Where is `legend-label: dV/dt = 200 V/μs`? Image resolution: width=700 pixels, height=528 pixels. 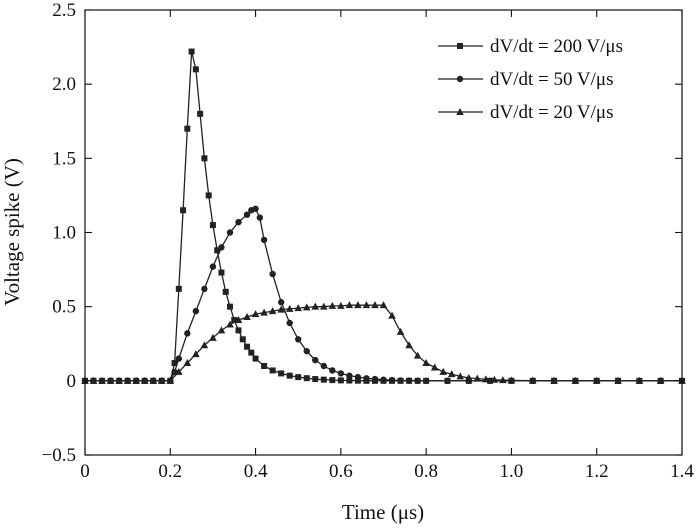 legend-label: dV/dt = 200 V/μs is located at coordinates (556, 46).